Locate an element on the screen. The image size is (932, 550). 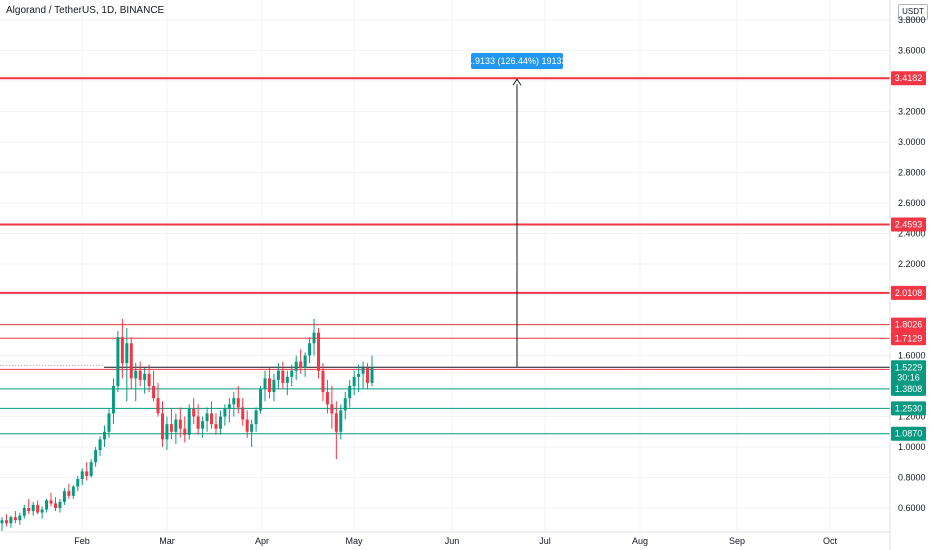
x-tick-label: May is located at coordinates (354, 541).